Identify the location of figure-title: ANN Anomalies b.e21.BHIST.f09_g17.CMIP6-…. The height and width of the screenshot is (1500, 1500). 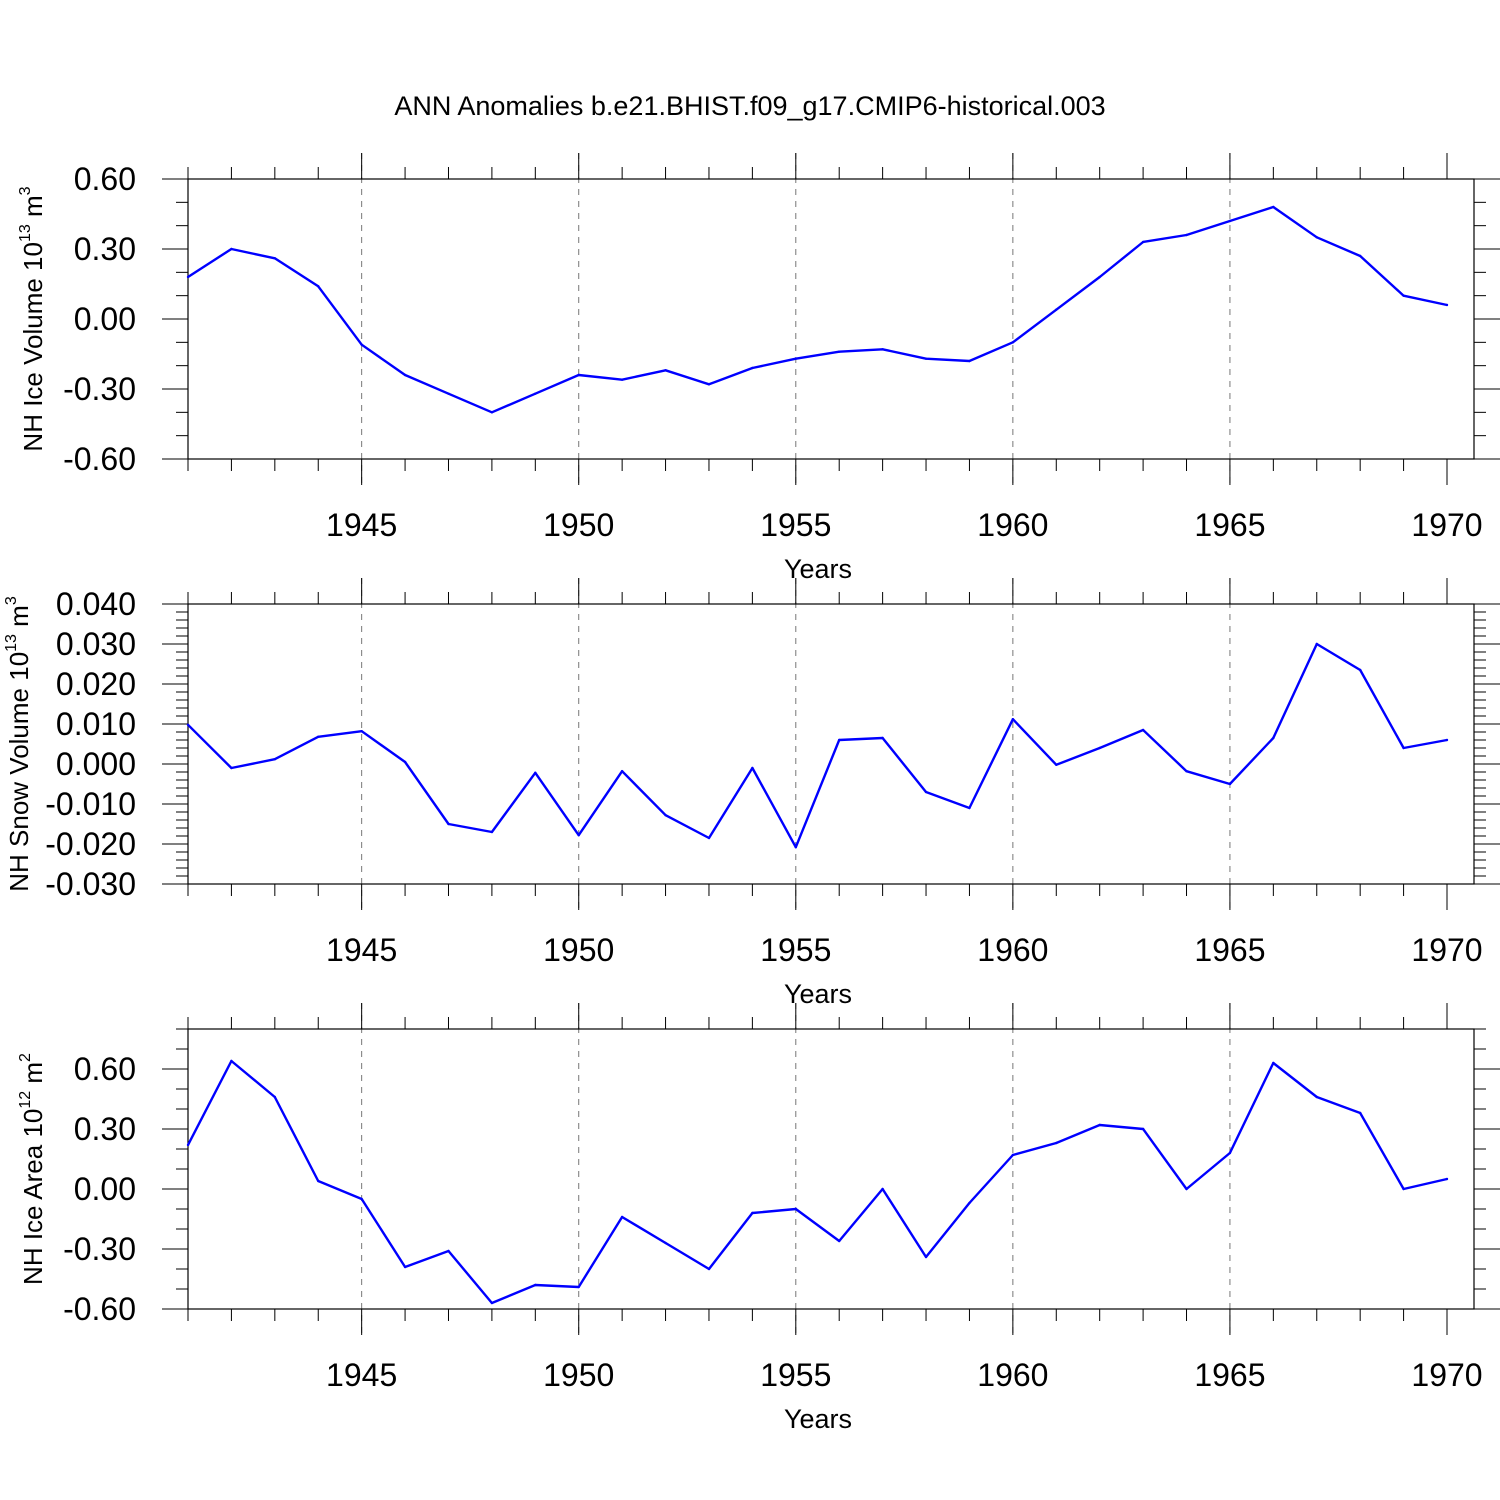
(749, 106).